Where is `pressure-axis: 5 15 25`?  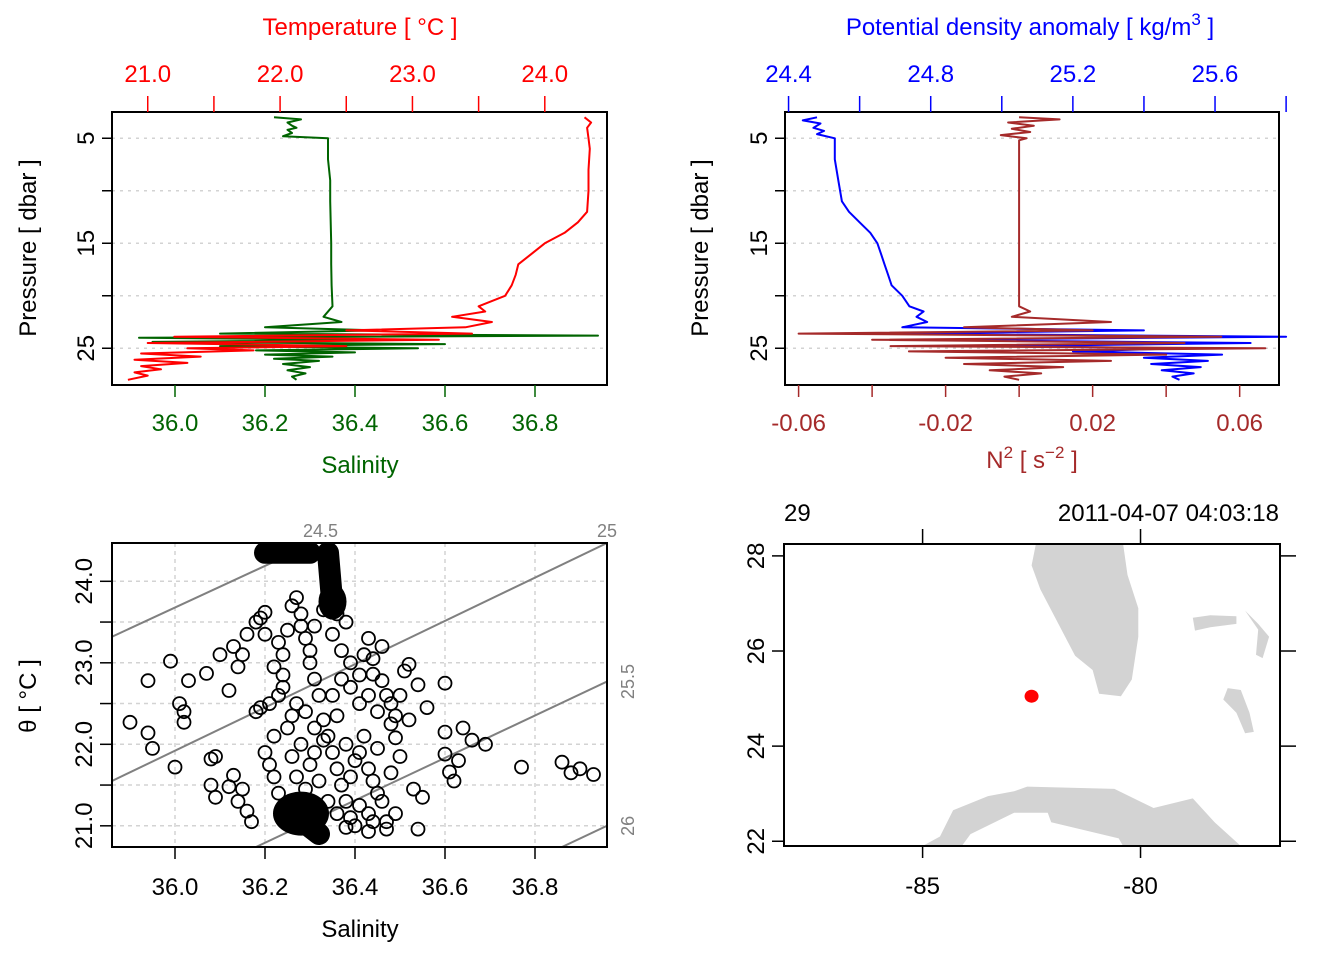
pressure-axis: 5 15 25 is located at coordinates (765, 247).